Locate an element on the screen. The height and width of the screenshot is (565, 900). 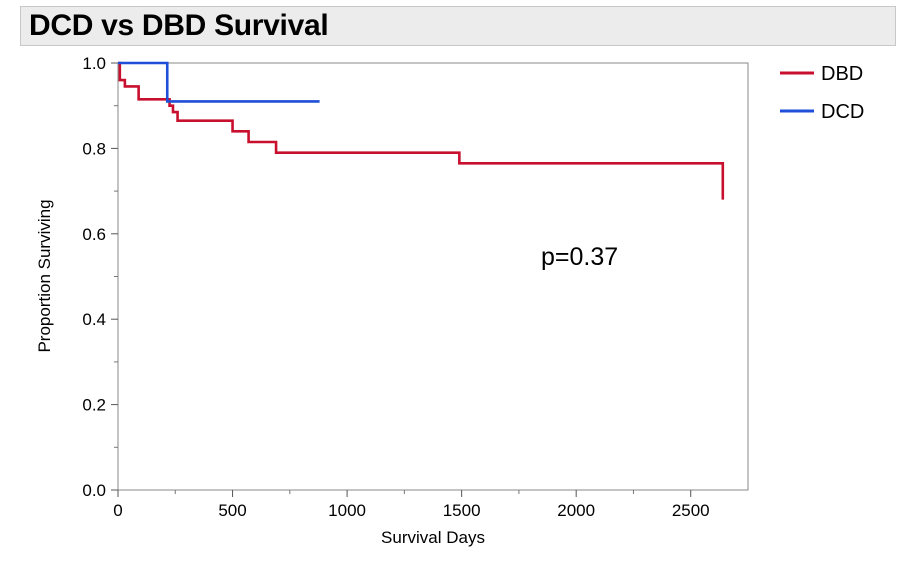
x-tick-label: 2500 is located at coordinates (691, 510).